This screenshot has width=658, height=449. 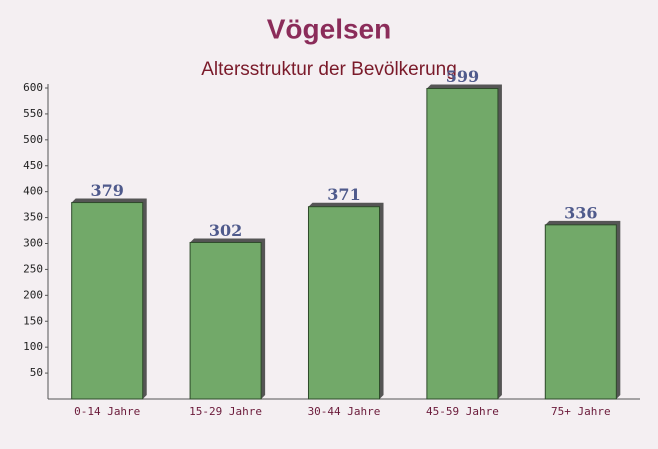 I want to click on x-tick-label: 15-29 Jahre, so click(x=225, y=411).